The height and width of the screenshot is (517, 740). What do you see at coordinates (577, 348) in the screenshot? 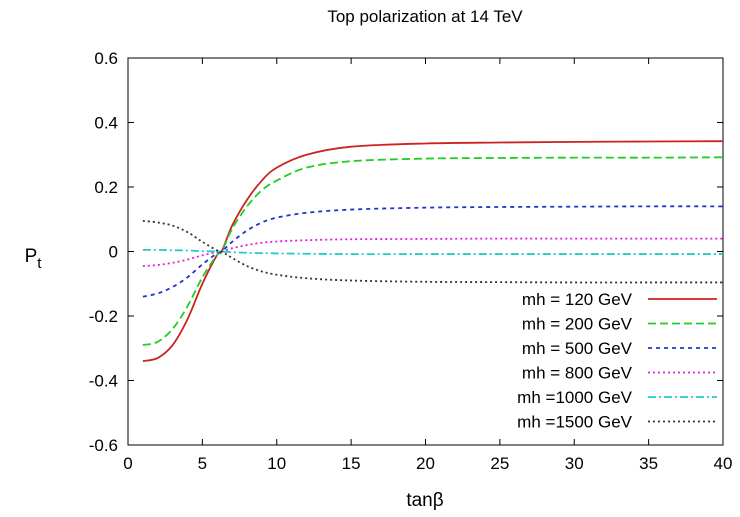
I see `legend-entry-label: mh = 500 GeV` at bounding box center [577, 348].